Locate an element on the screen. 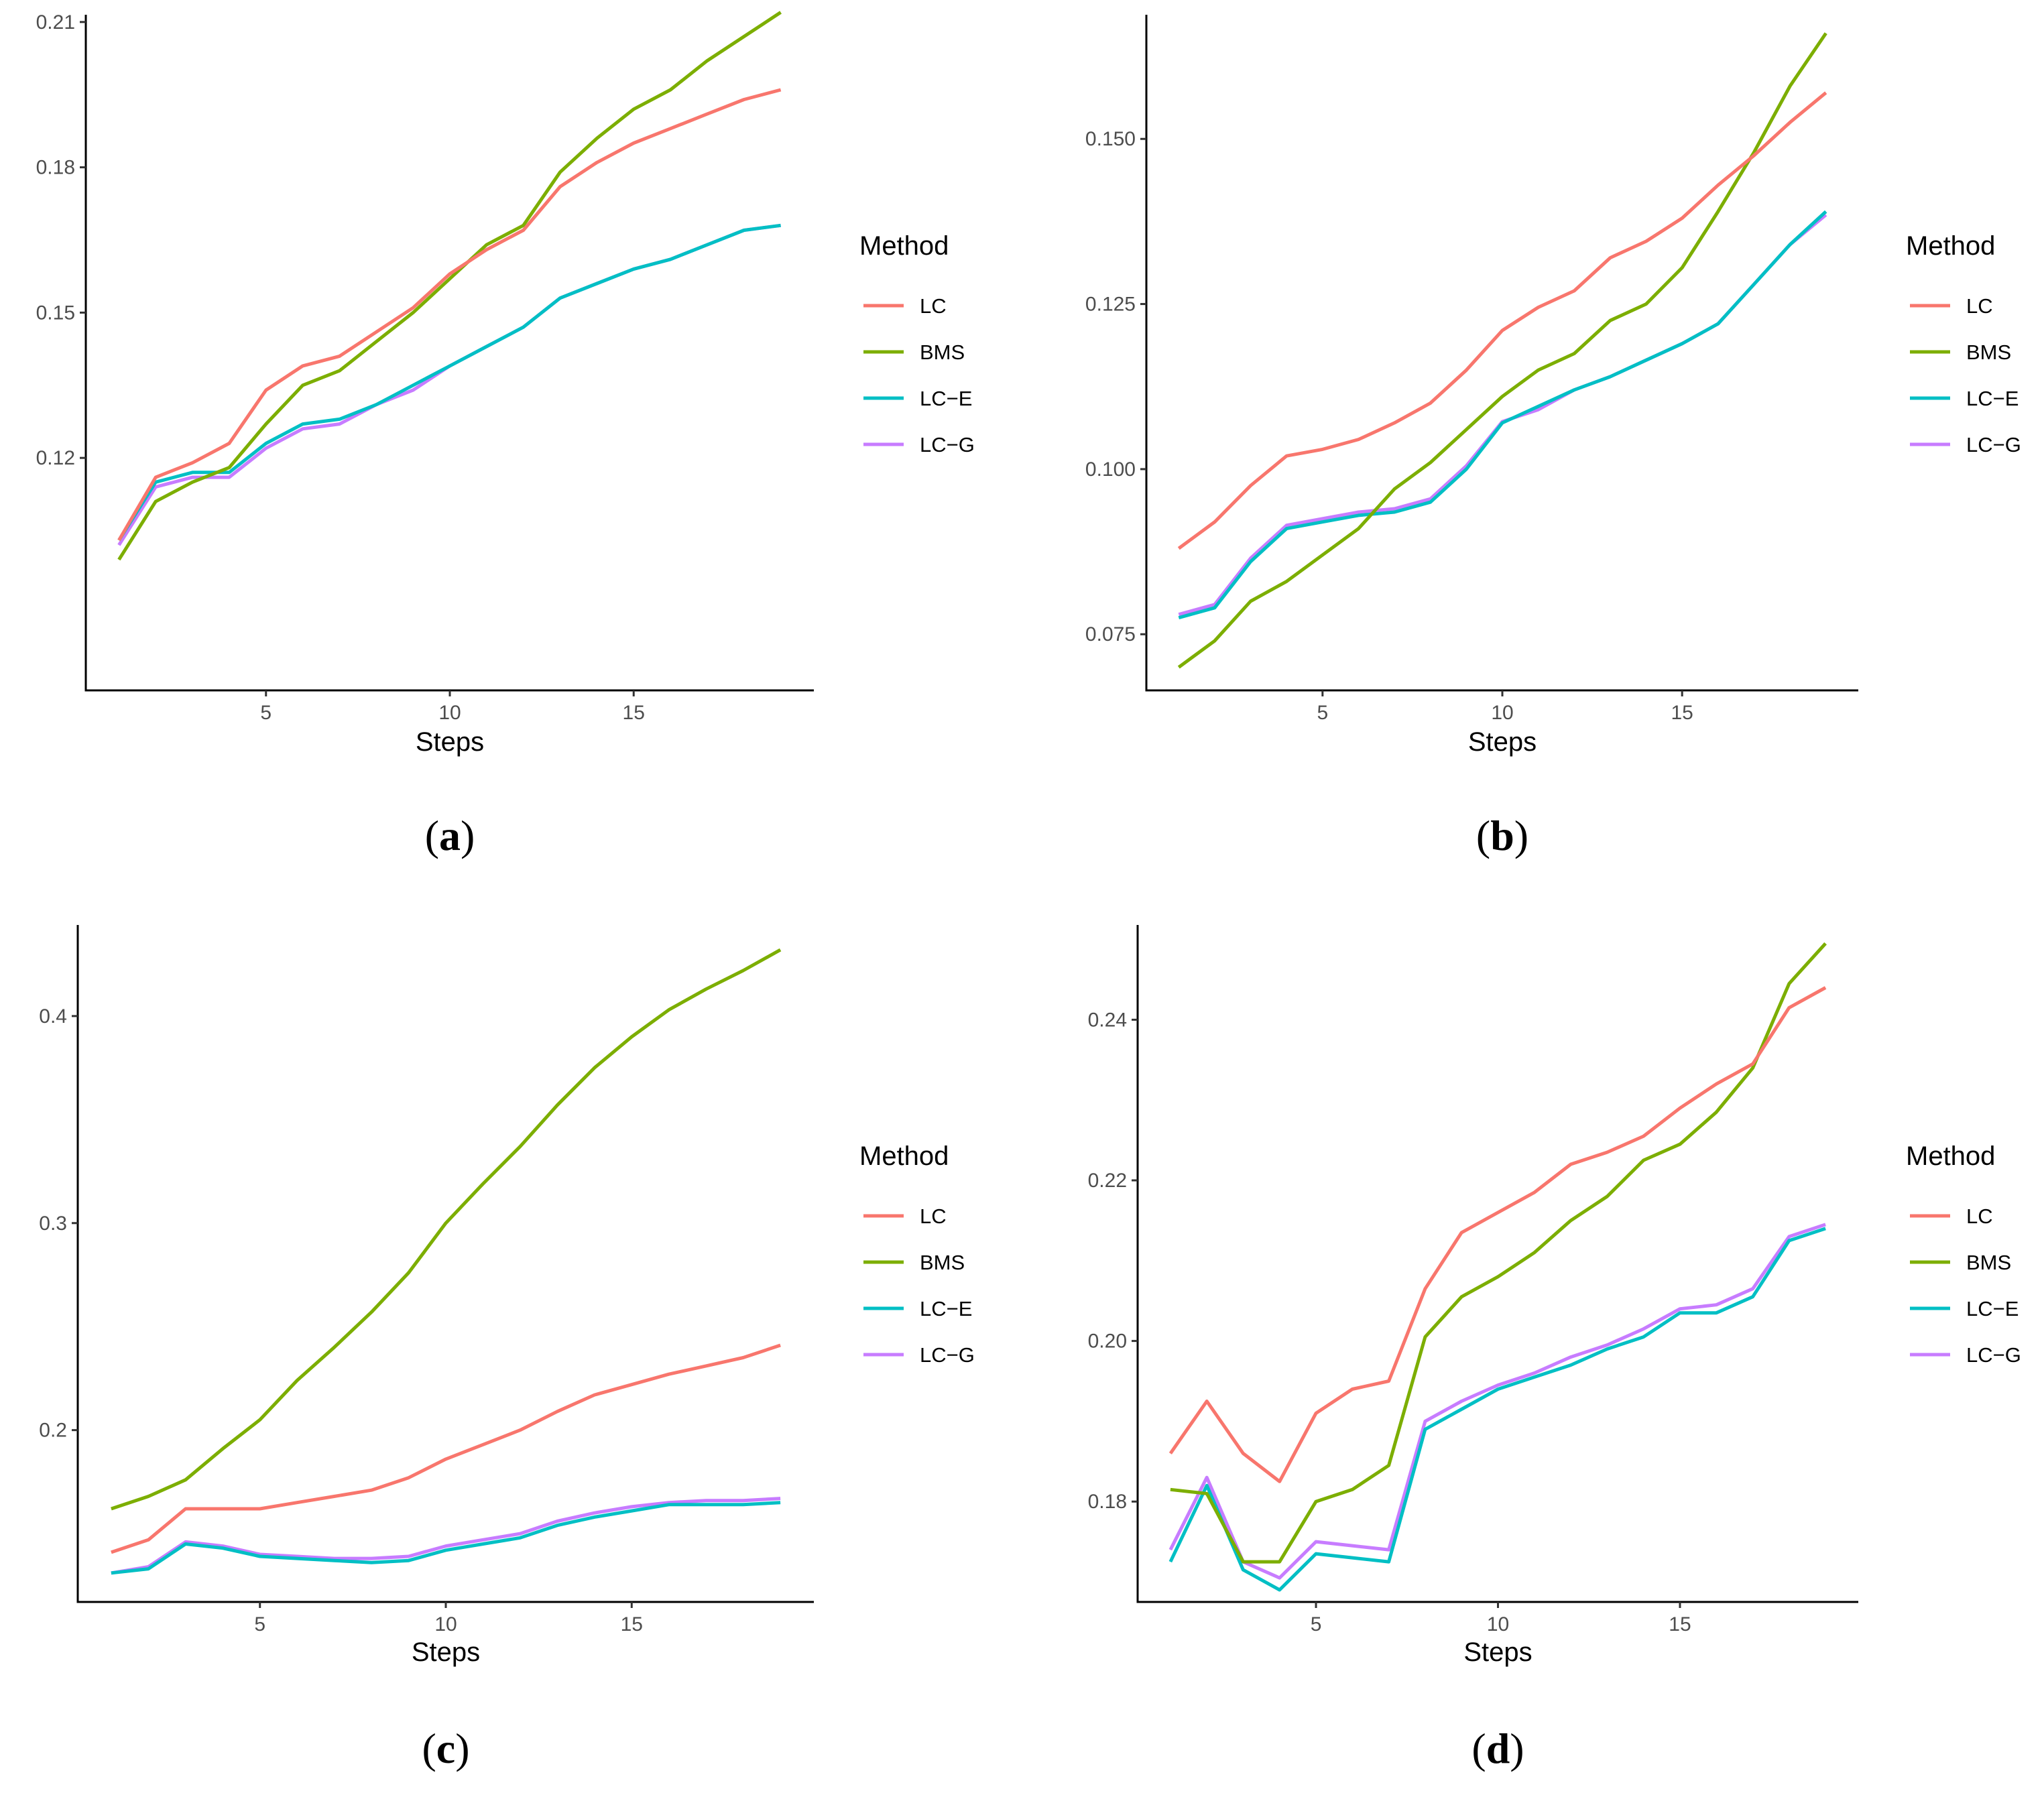 The height and width of the screenshot is (1797, 2044). y-tick-label: 0.3 is located at coordinates (53, 1224).